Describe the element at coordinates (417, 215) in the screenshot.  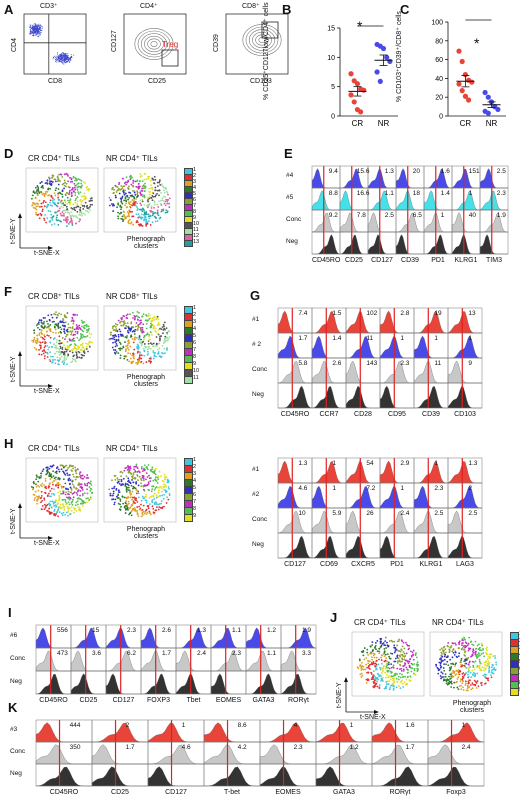
I see `mfi-value: 6.5` at that location.